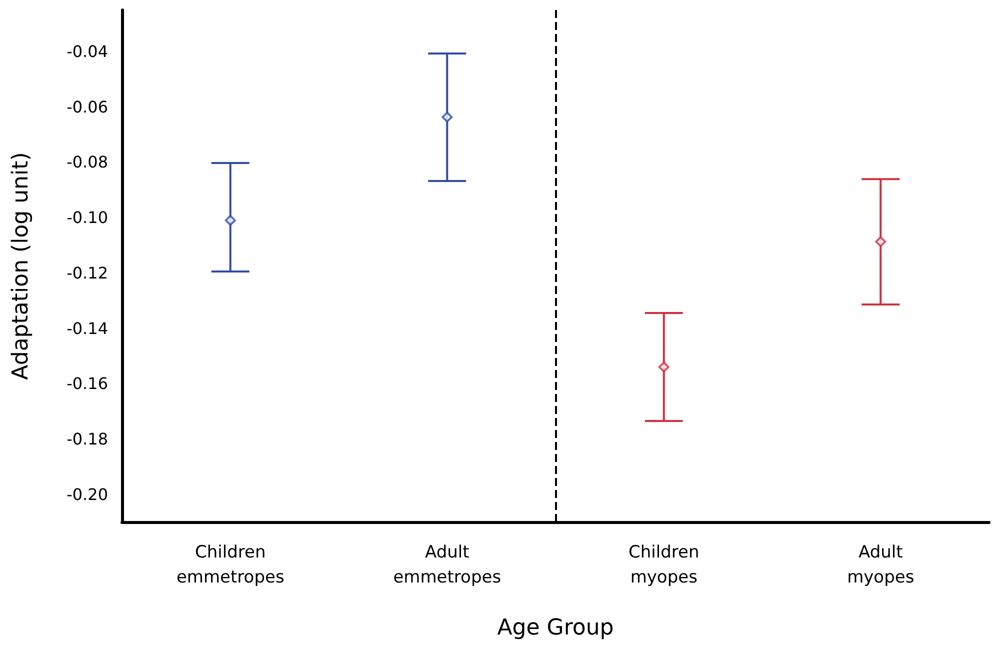 This screenshot has height=653, width=993. What do you see at coordinates (21, 266) in the screenshot?
I see `y-axis-title: Adaptation (log unit)` at bounding box center [21, 266].